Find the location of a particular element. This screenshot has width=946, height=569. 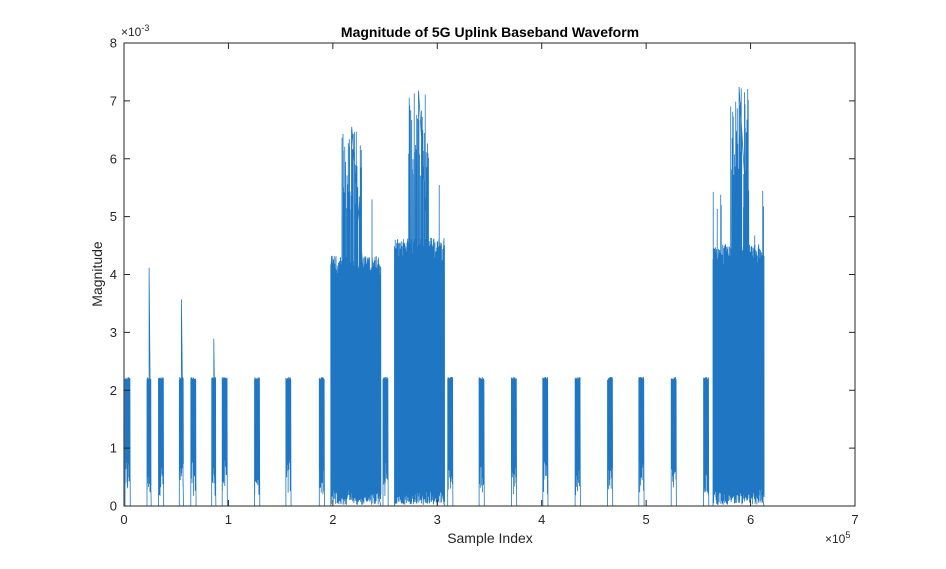

x-tick-label: 3 is located at coordinates (437, 519).